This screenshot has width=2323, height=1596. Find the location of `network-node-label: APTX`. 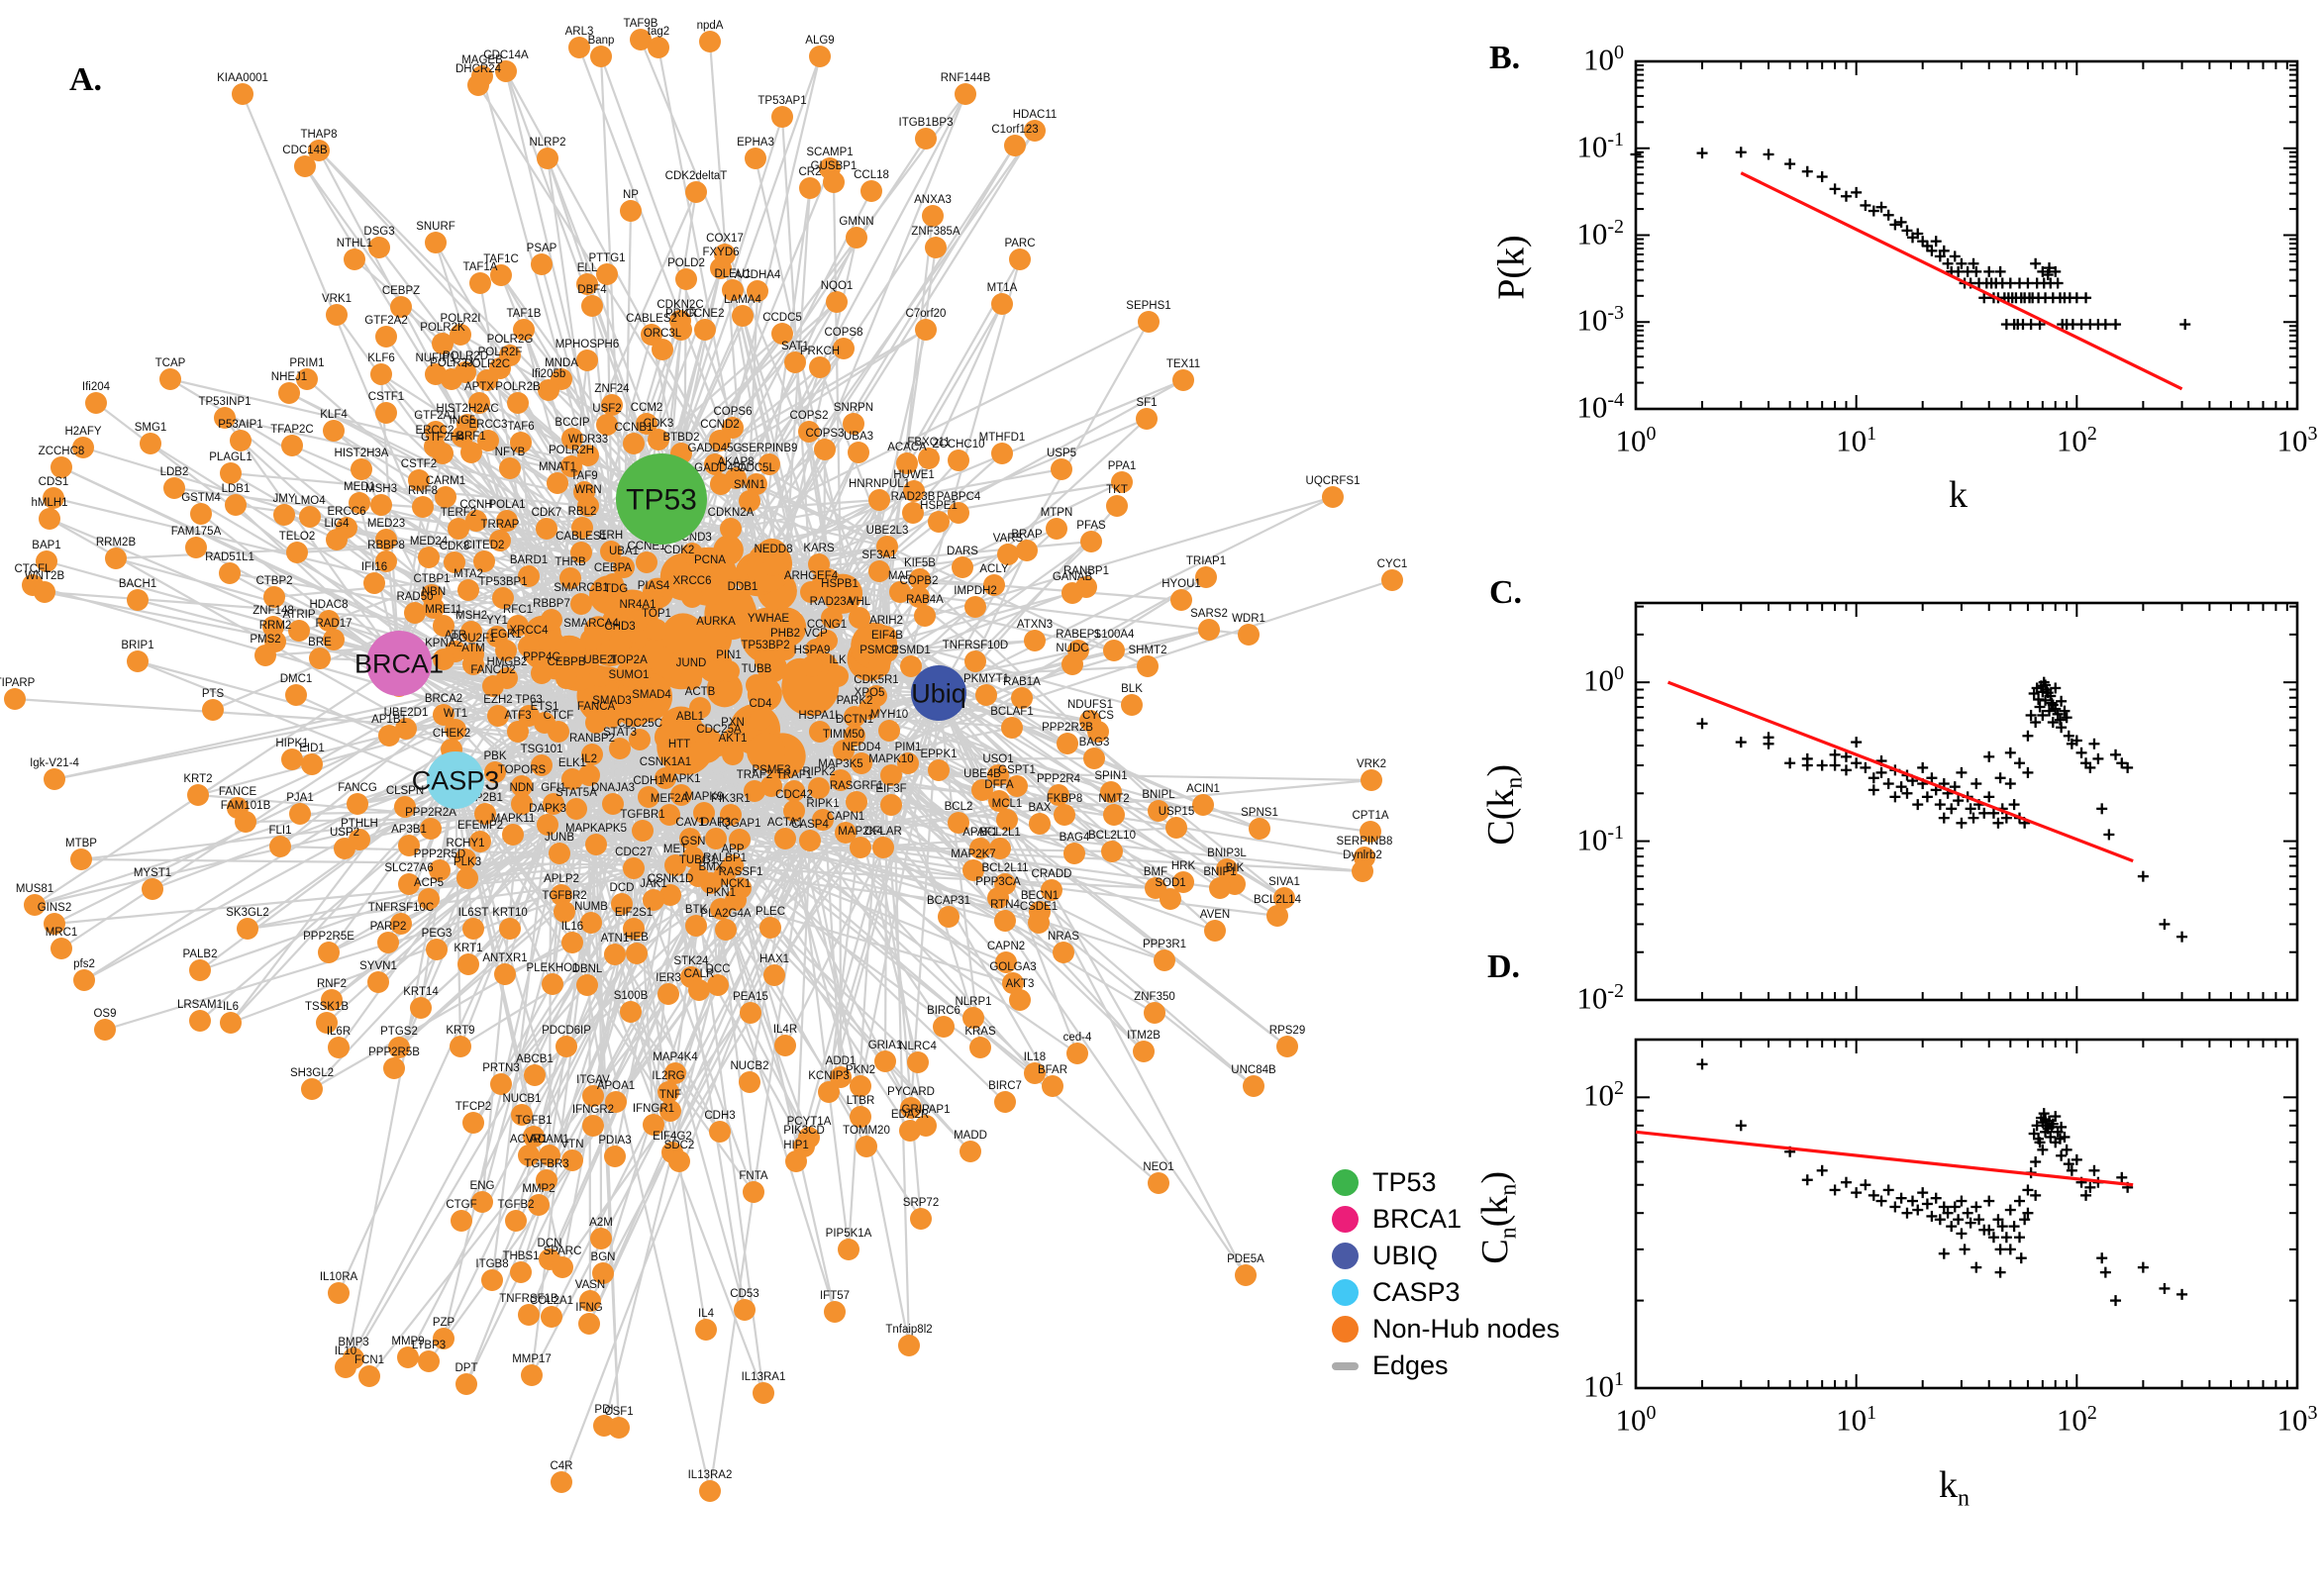

network-node-label: APTX is located at coordinates (479, 387).